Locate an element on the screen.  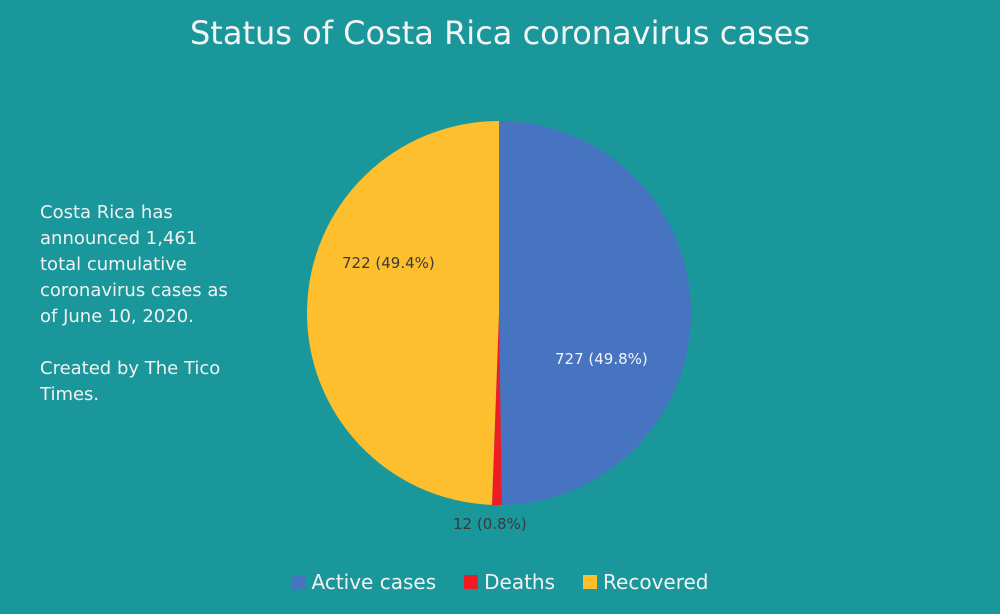
recovered-swatch-icon is located at coordinates (590, 582).